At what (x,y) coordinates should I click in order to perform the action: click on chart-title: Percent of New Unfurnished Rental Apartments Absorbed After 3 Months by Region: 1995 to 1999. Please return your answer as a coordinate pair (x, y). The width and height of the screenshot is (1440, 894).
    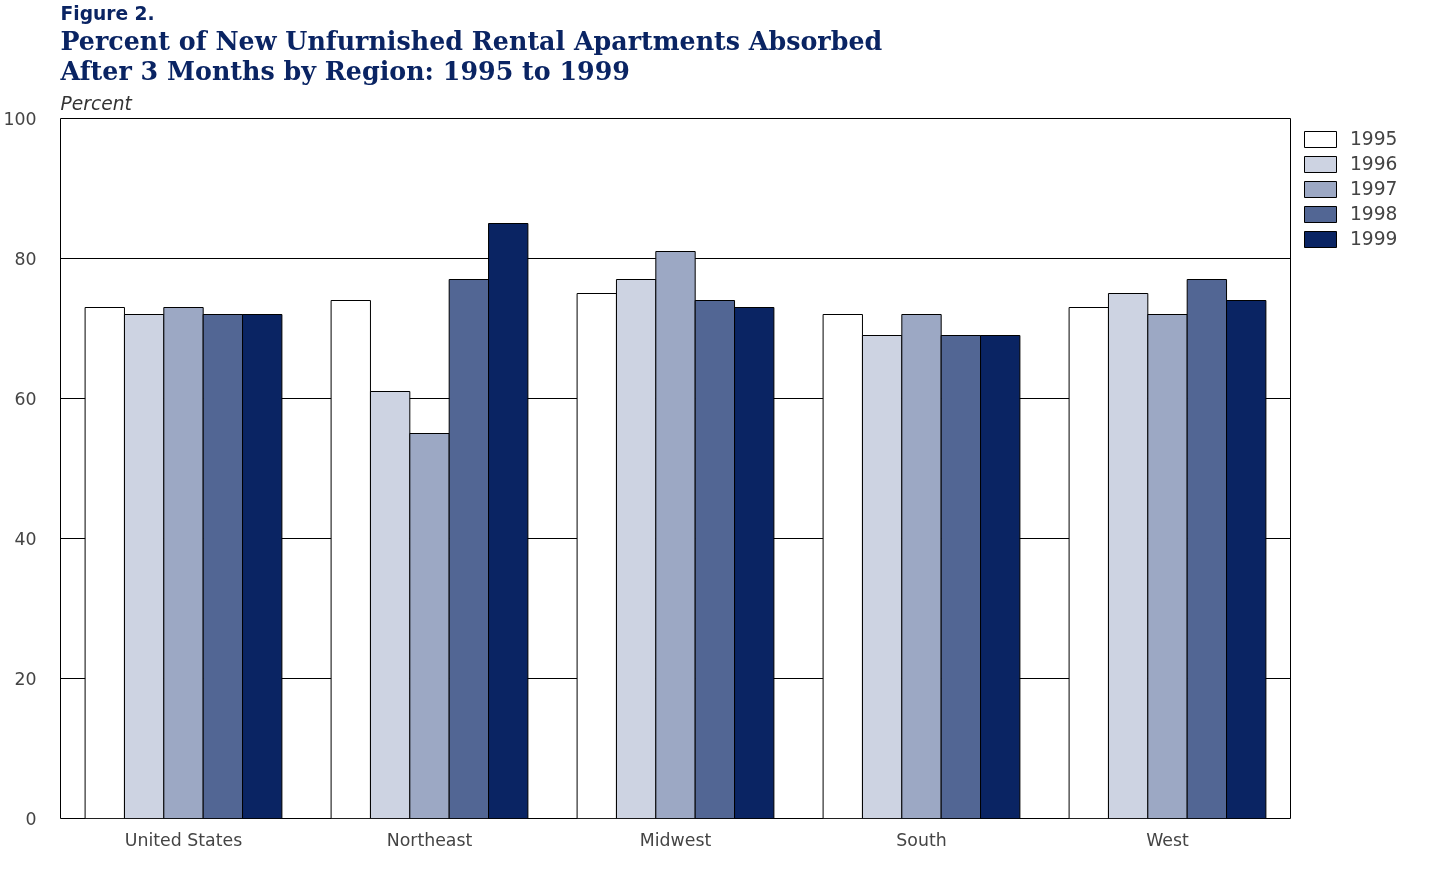
    Looking at the image, I should click on (471, 55).